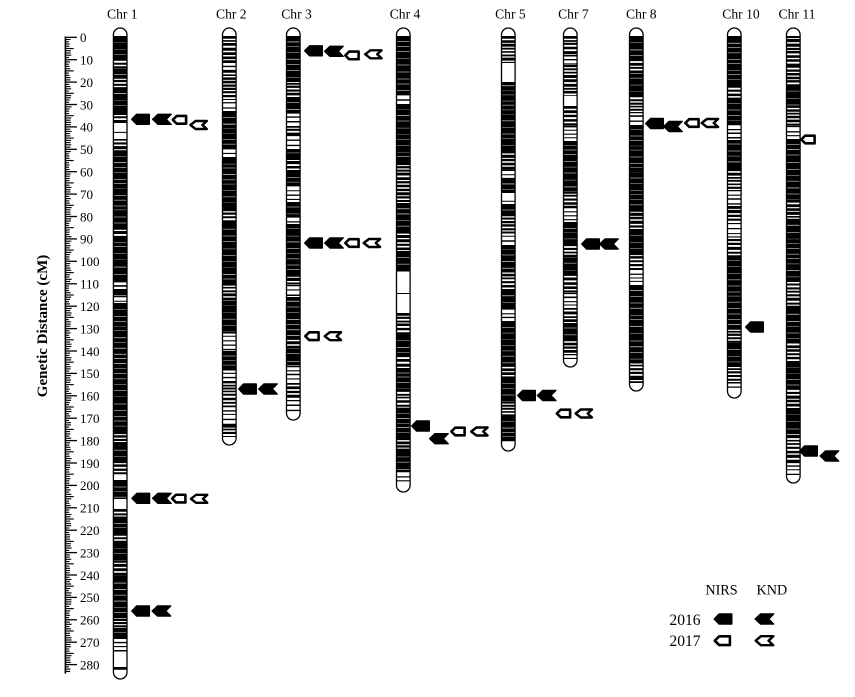 This screenshot has width=855, height=697. What do you see at coordinates (90, 597) in the screenshot?
I see `svg-text: 250` at bounding box center [90, 597].